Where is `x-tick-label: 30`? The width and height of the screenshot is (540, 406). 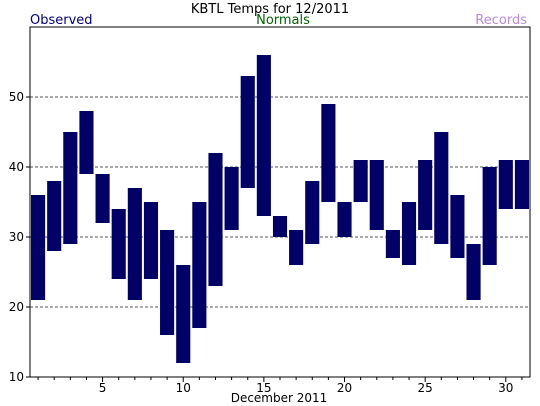 x-tick-label: 30 is located at coordinates (505, 388).